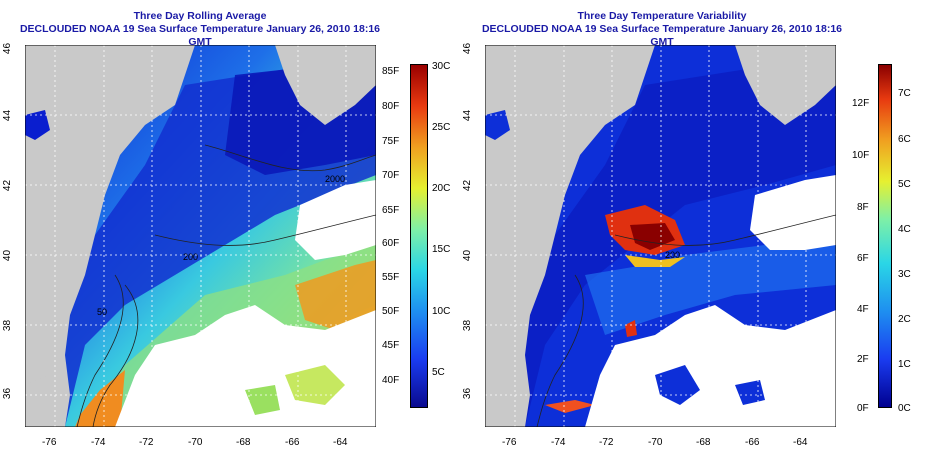  I want to click on cbar-c-label: 7C, so click(904, 93).